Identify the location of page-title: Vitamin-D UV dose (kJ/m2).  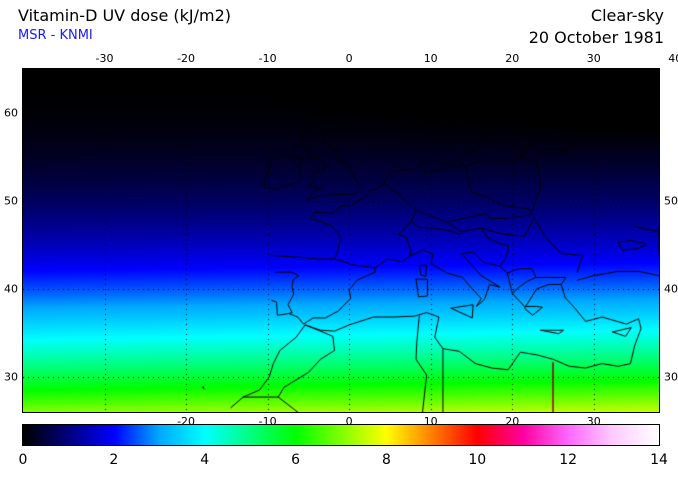
(125, 15).